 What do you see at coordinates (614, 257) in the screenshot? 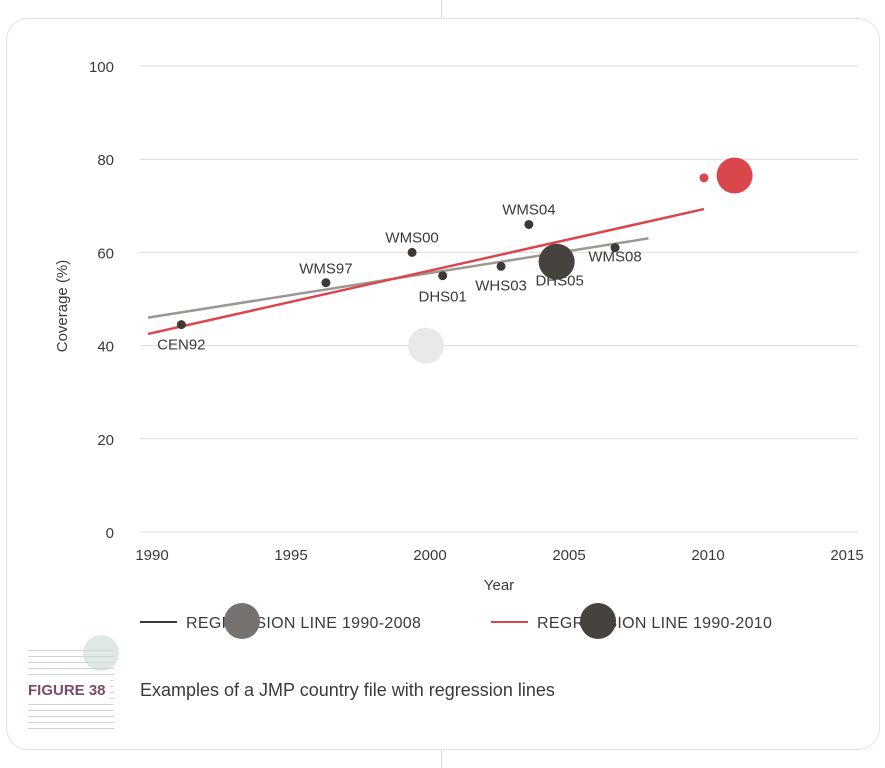
I see `point-label: WMS08` at bounding box center [614, 257].